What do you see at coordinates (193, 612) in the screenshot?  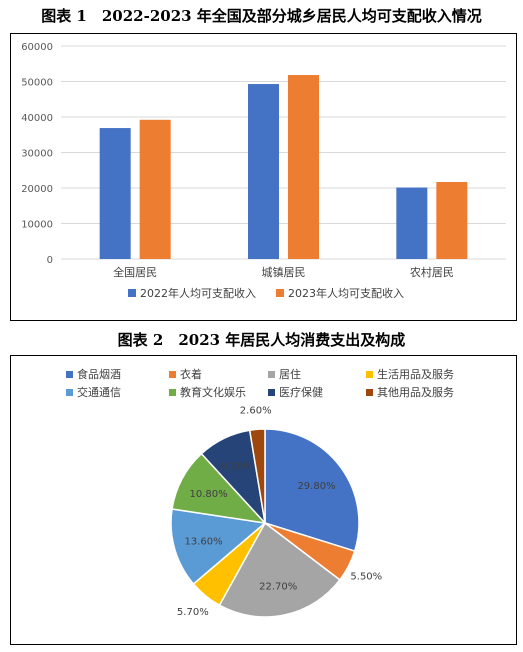 I see `pie-data-label: 5.70%` at bounding box center [193, 612].